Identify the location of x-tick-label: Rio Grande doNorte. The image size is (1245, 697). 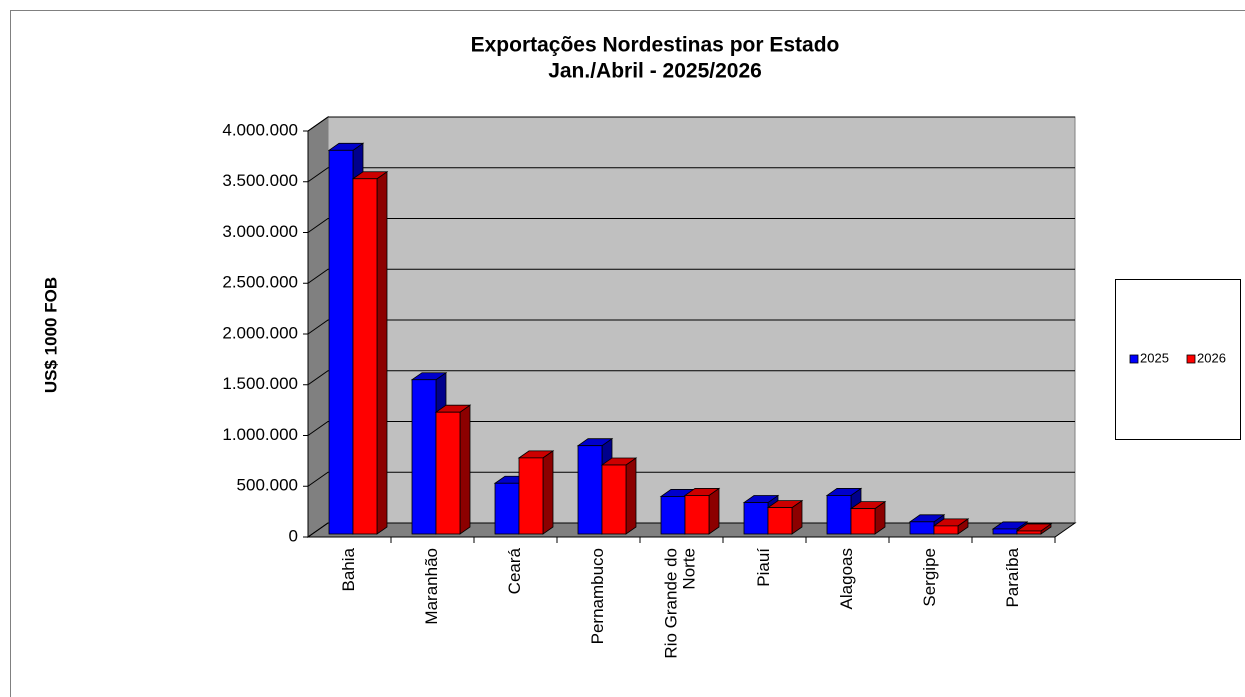
(680, 603).